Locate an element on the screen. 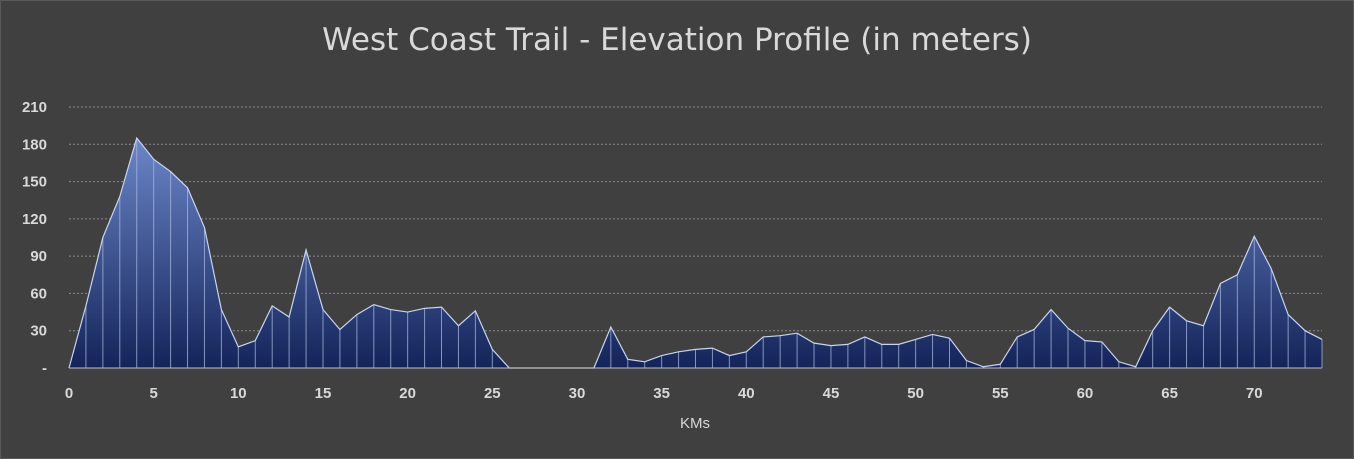 The height and width of the screenshot is (459, 1354). y-tick-label: 60 is located at coordinates (38, 293).